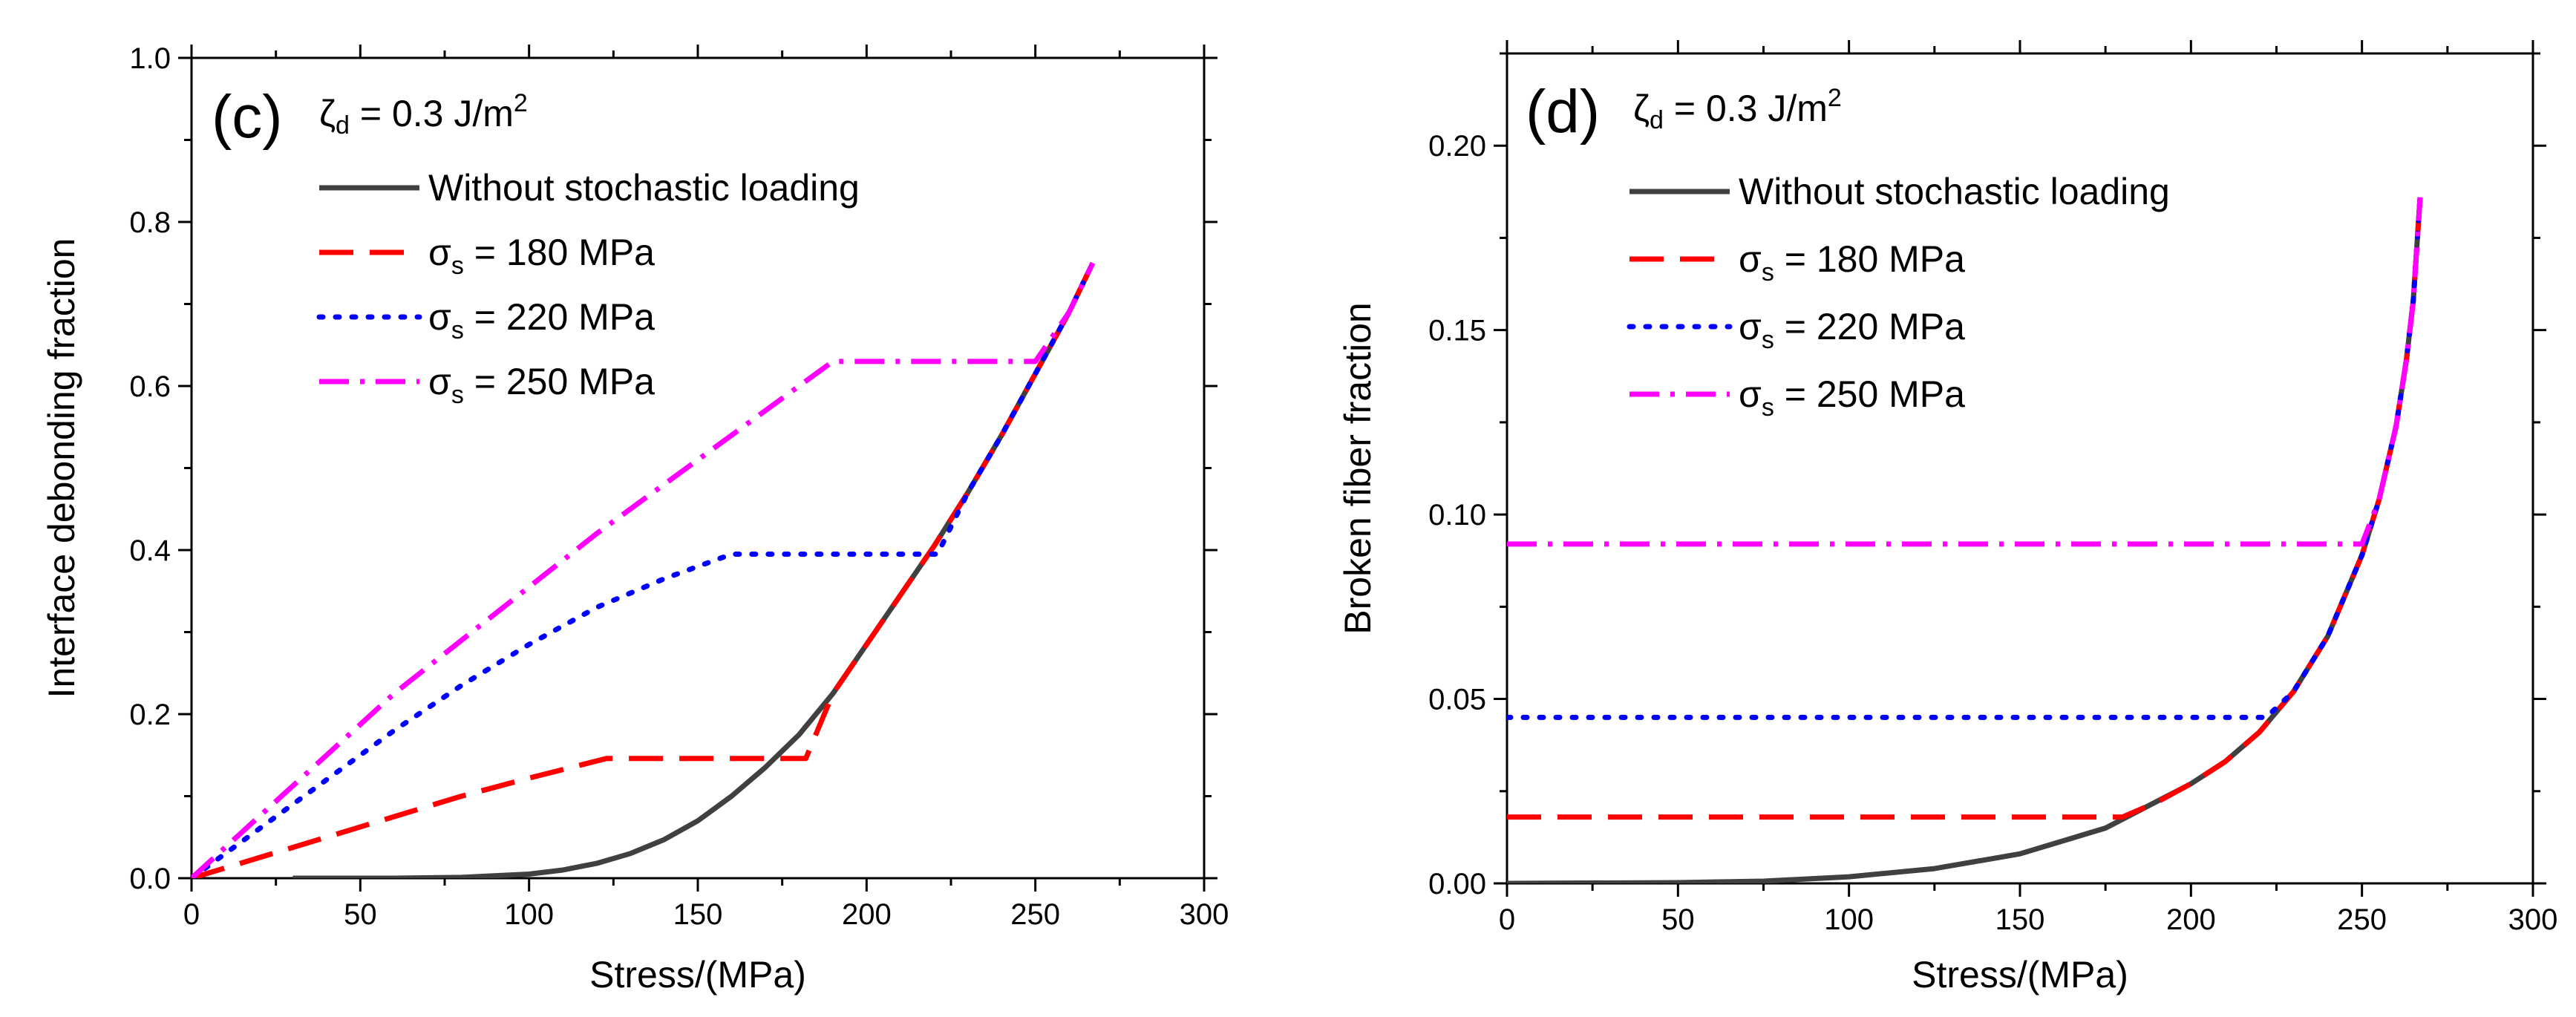 The width and height of the screenshot is (2576, 1017). Describe the element at coordinates (150, 550) in the screenshot. I see `y-tick-label: 0.4` at that location.